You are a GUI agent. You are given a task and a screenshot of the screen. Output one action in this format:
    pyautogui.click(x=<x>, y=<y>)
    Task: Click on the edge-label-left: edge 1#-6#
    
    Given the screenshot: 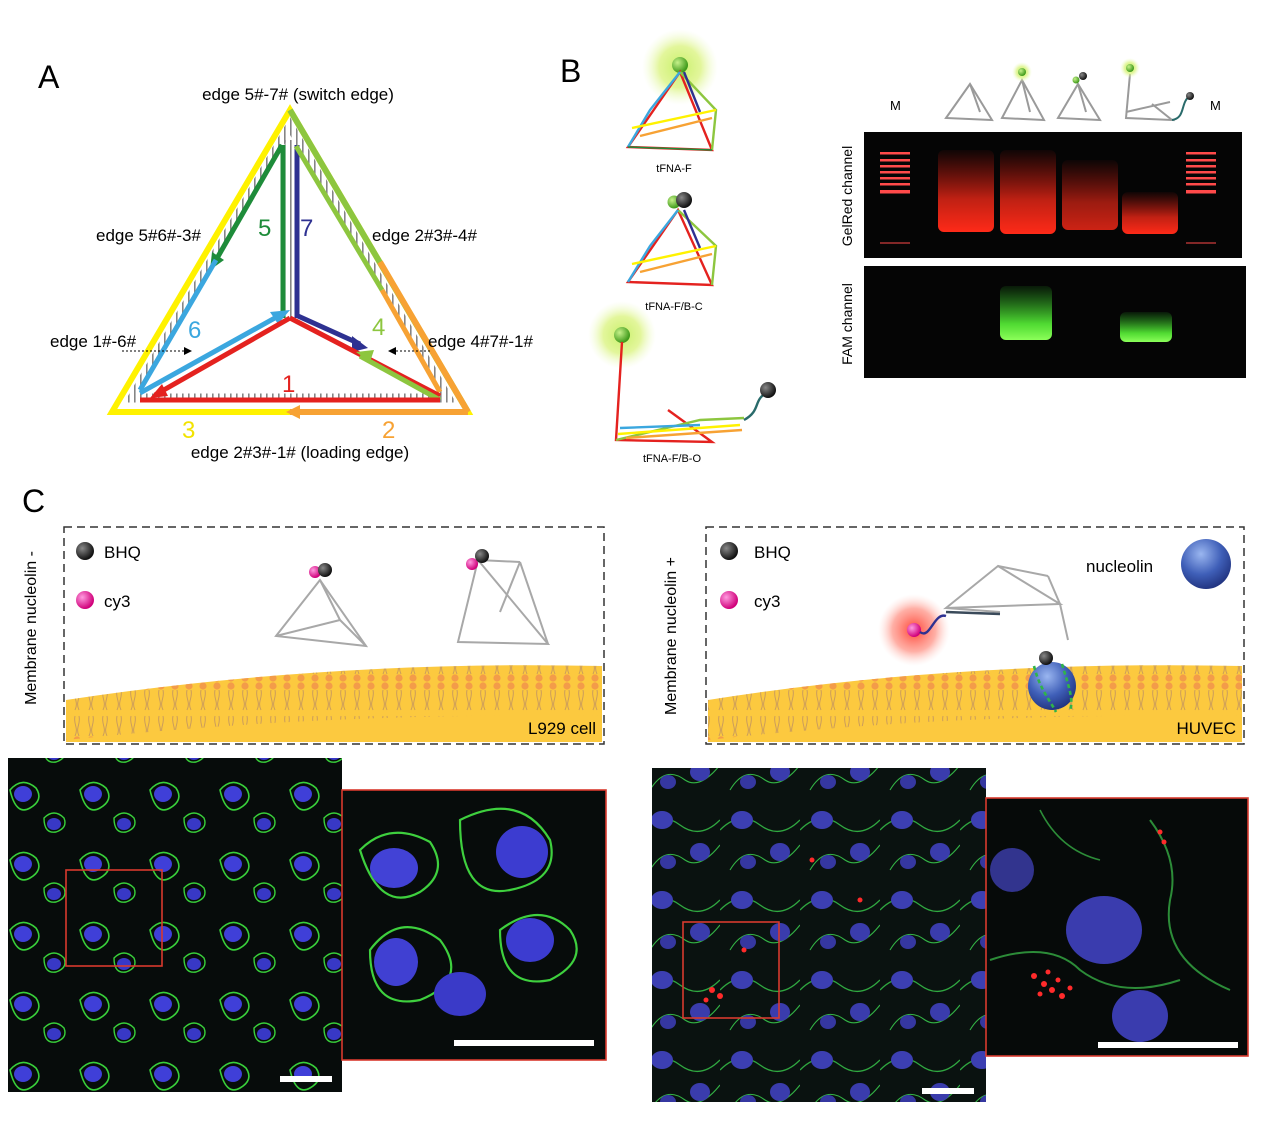 What is the action you would take?
    pyautogui.click(x=93, y=341)
    